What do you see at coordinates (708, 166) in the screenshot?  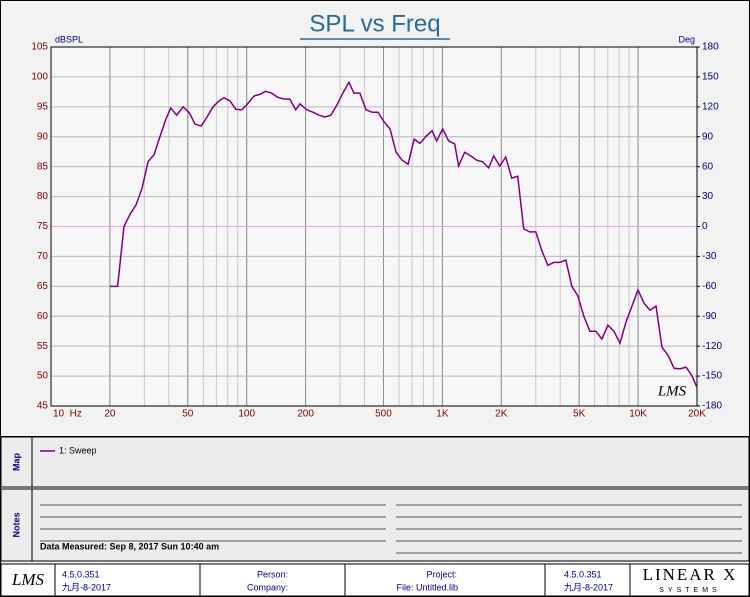 I see `y2-tick-label: 60` at bounding box center [708, 166].